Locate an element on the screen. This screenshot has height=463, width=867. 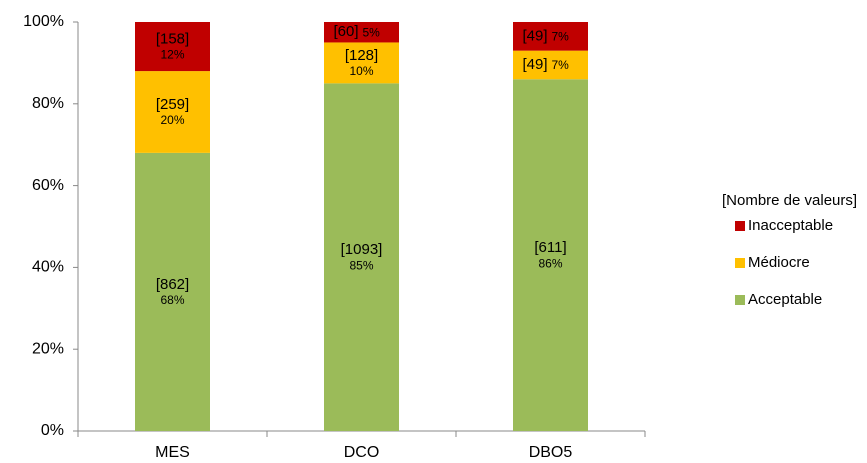
value-label: 20% is located at coordinates (172, 120).